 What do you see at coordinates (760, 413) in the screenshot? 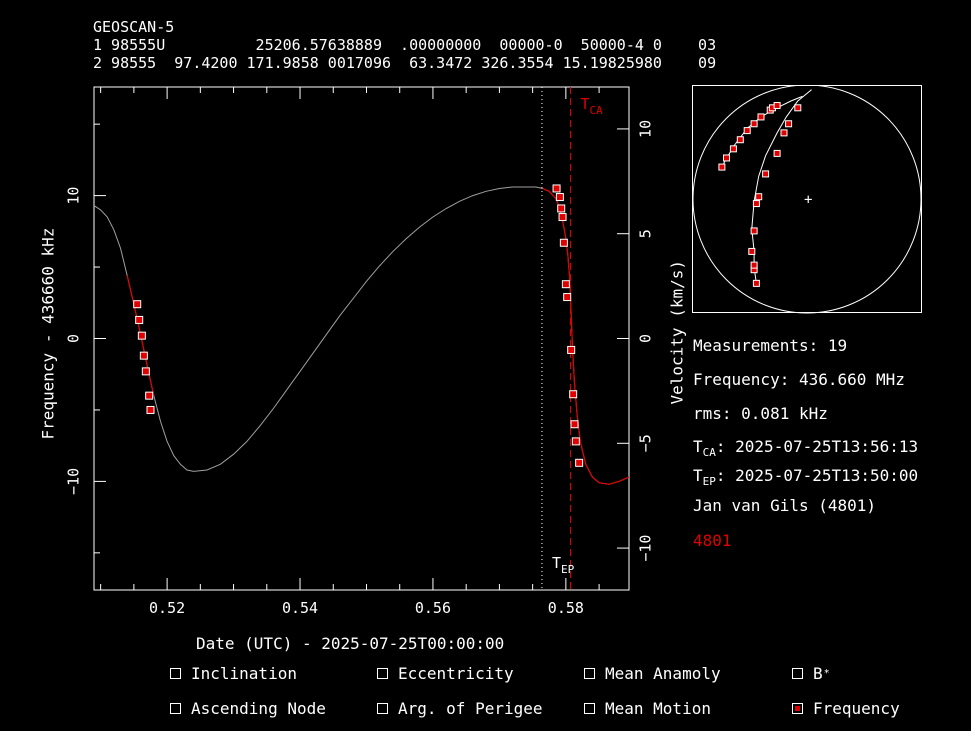
I see `rms-info: rms: 0.081 kHz` at bounding box center [760, 413].